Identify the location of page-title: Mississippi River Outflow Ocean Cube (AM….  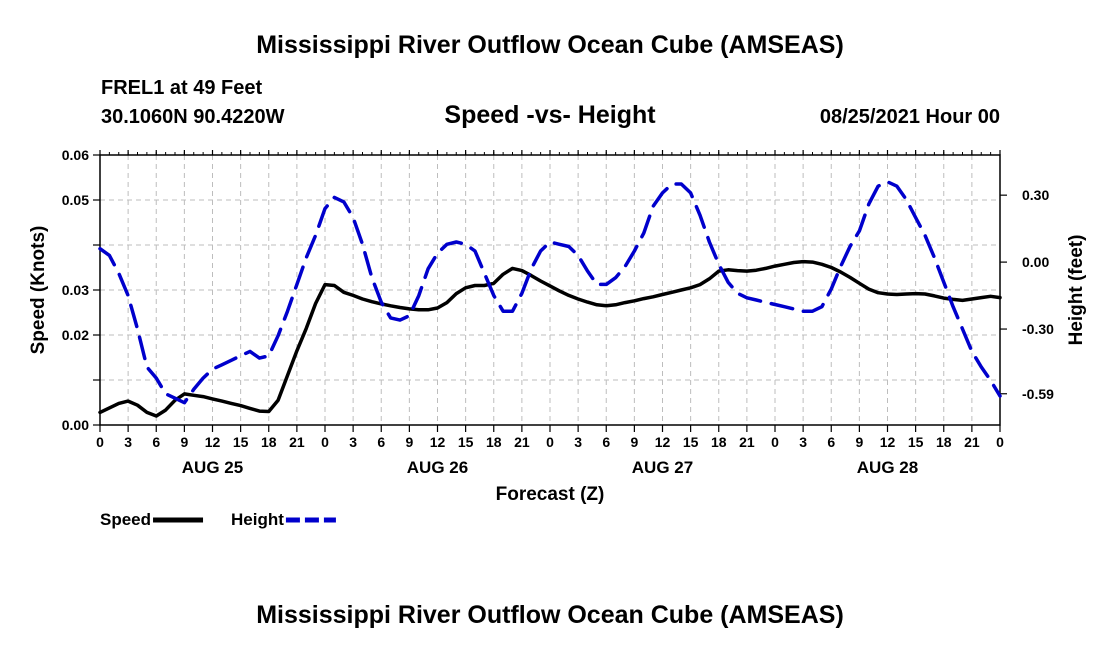
(550, 45).